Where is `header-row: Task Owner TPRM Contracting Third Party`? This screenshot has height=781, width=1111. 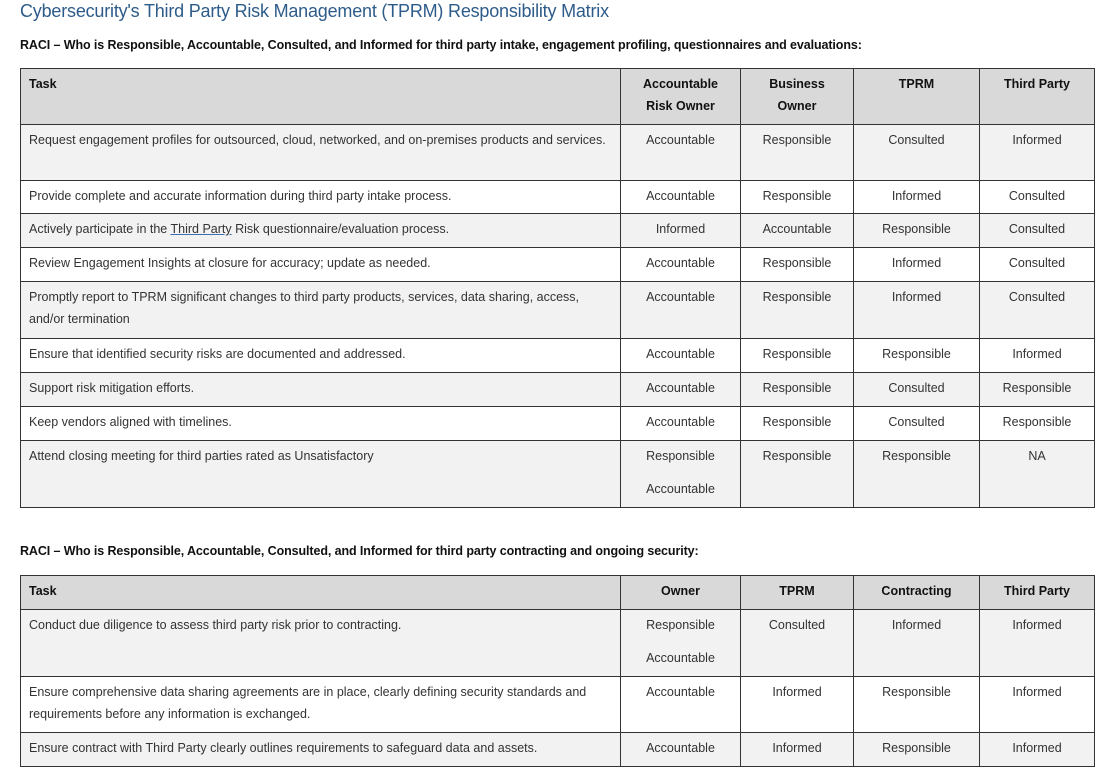
header-row: Task Owner TPRM Contracting Third Party is located at coordinates (557, 592).